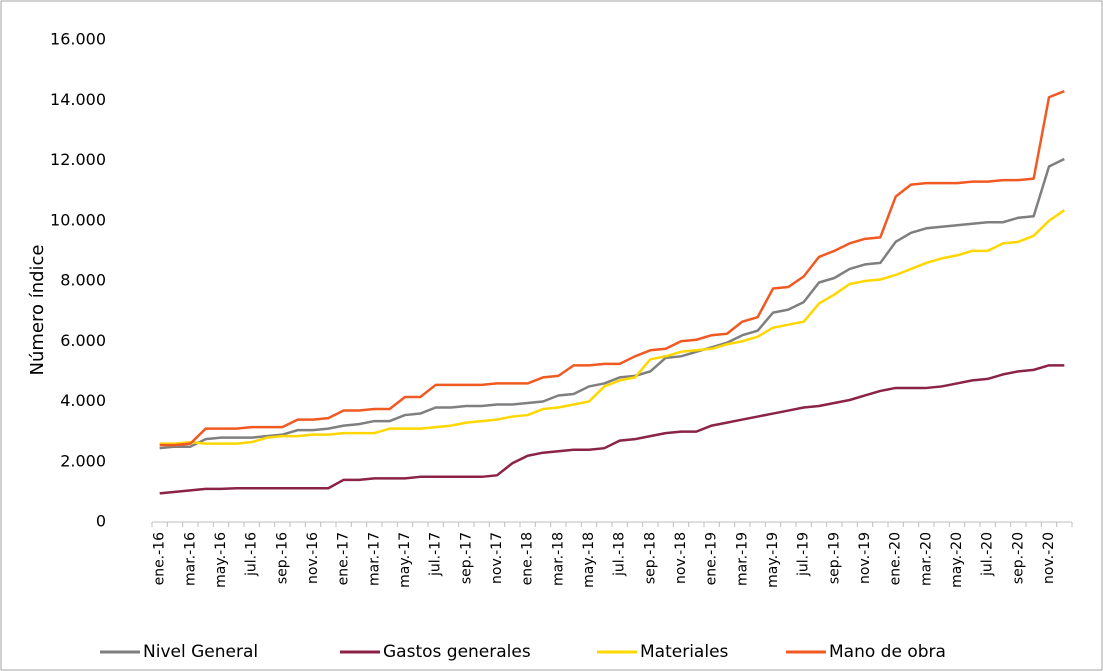  Describe the element at coordinates (558, 559) in the screenshot. I see `x-tick-label: mar.-18` at that location.